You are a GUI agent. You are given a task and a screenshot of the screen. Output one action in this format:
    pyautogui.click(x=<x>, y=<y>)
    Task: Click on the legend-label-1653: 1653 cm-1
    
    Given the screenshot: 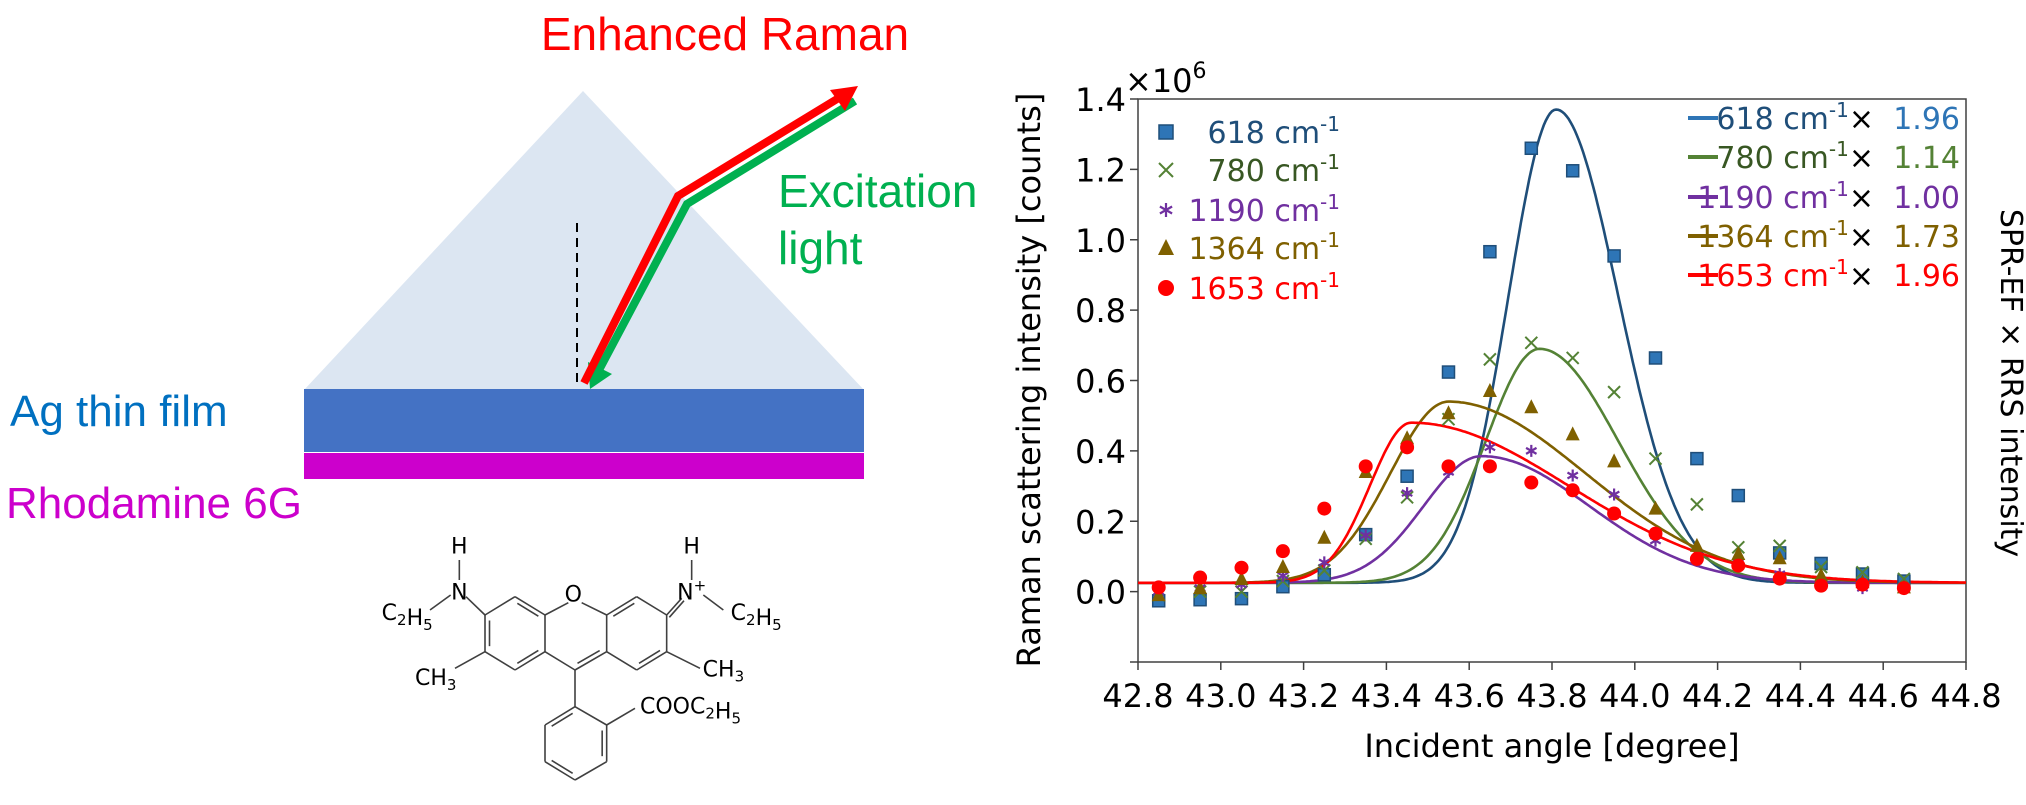 What is the action you would take?
    pyautogui.click(x=1264, y=287)
    